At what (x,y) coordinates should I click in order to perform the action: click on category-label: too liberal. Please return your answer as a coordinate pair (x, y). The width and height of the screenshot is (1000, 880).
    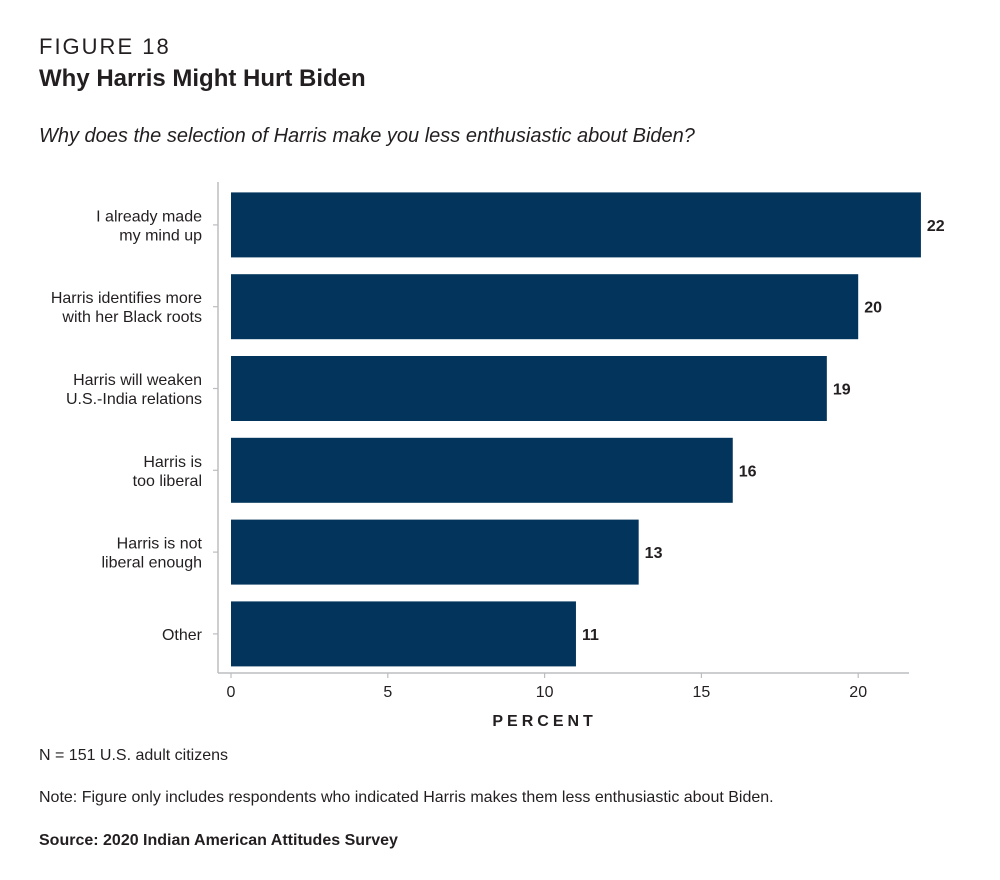
    Looking at the image, I should click on (167, 481).